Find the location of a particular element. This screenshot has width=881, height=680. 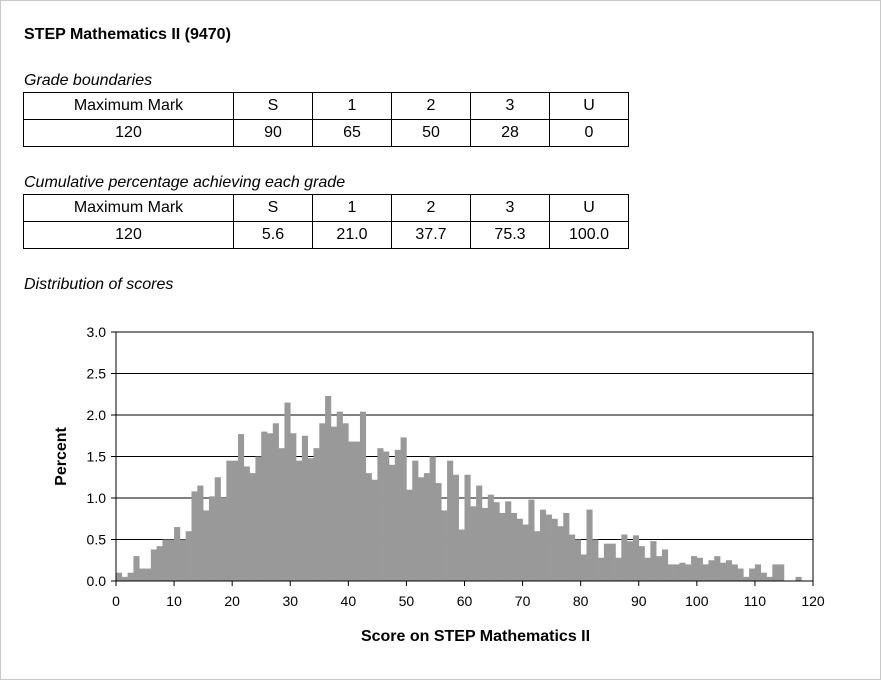

x-tick-labels: 0 10 20 30 40 50 60 70 80 90 100 110 120 is located at coordinates (468, 595).